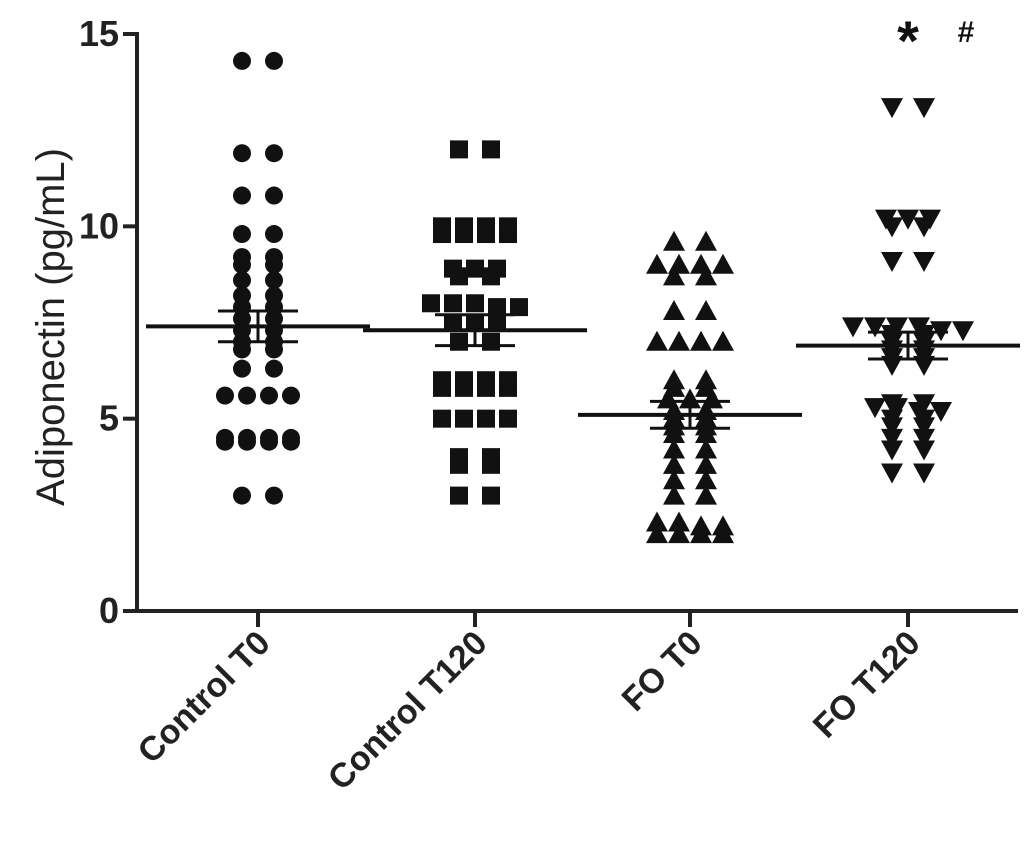 The image size is (1024, 867). What do you see at coordinates (108, 322) in the screenshot?
I see `y-ticks: 0 5 10 15` at bounding box center [108, 322].